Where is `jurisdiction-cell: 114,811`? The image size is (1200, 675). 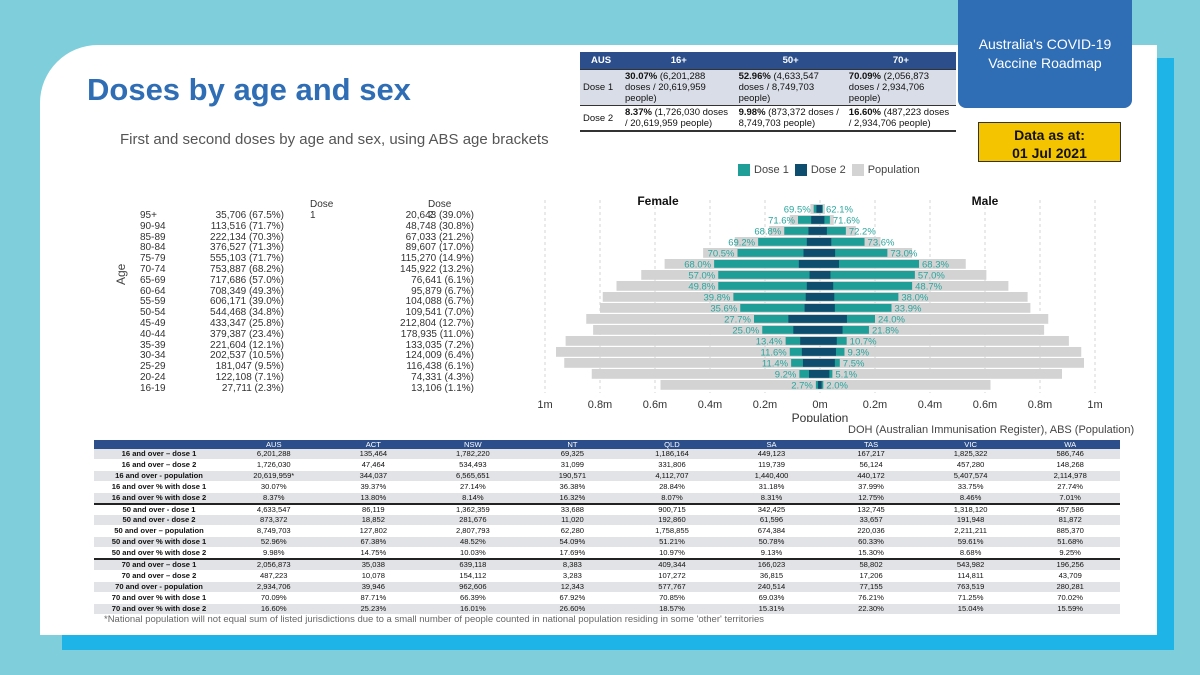
jurisdiction-cell: 114,811 is located at coordinates (970, 576).